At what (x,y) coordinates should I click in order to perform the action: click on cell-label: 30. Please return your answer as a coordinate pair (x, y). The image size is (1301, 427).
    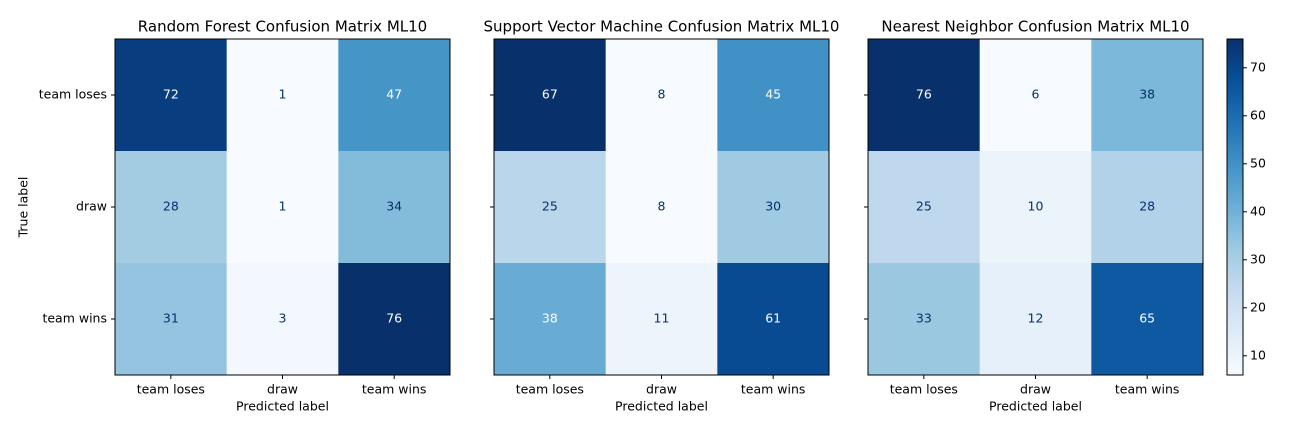
    Looking at the image, I should click on (773, 206).